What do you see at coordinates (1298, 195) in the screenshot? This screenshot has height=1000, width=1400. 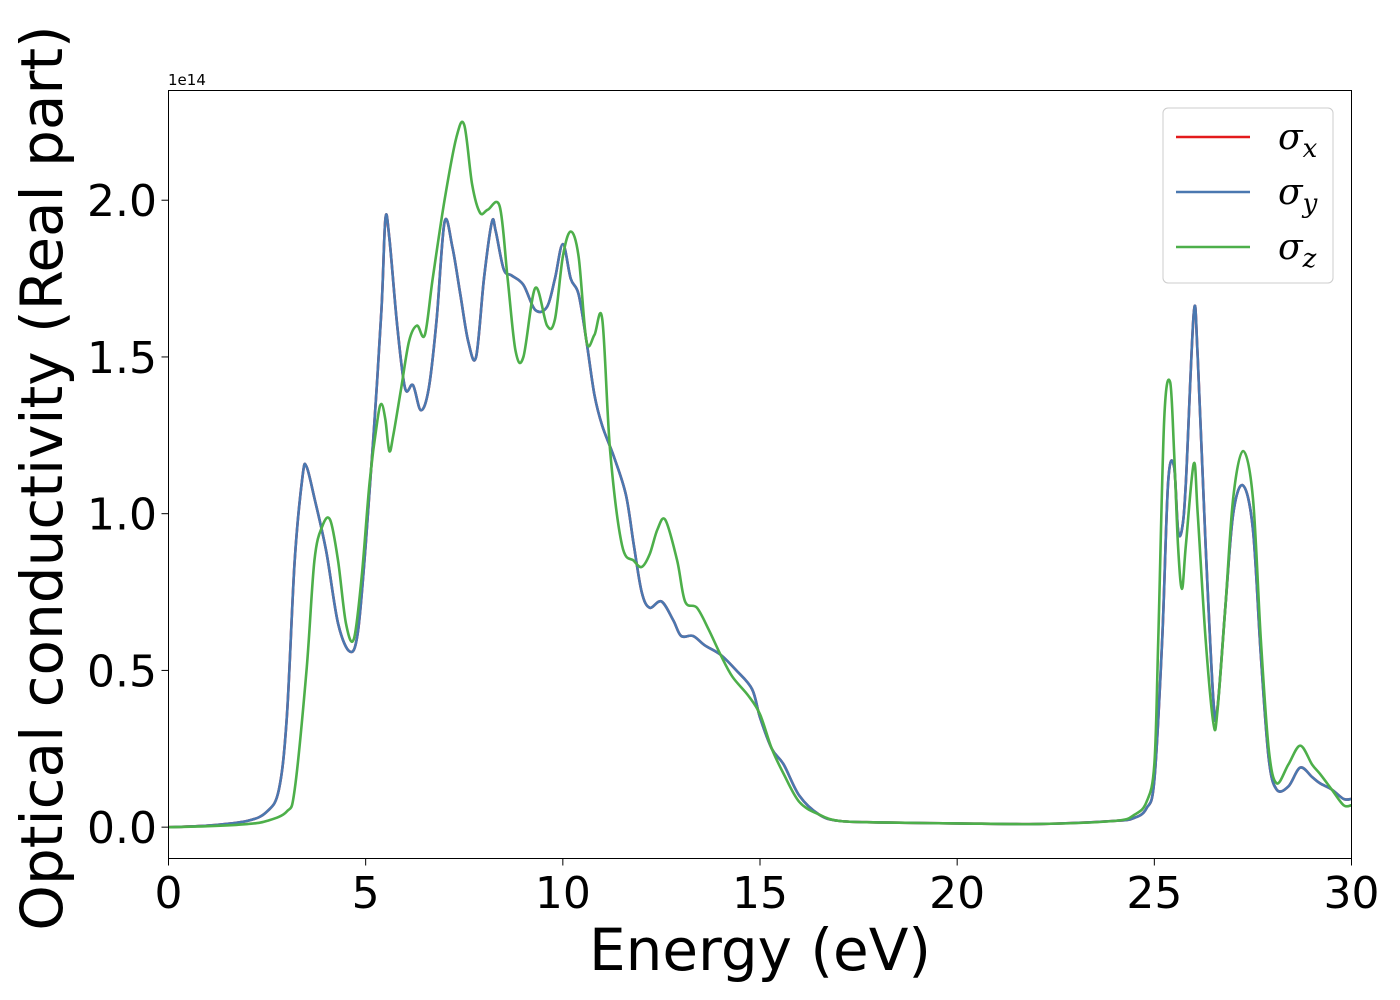 I see `legend-label-y: σy` at bounding box center [1298, 195].